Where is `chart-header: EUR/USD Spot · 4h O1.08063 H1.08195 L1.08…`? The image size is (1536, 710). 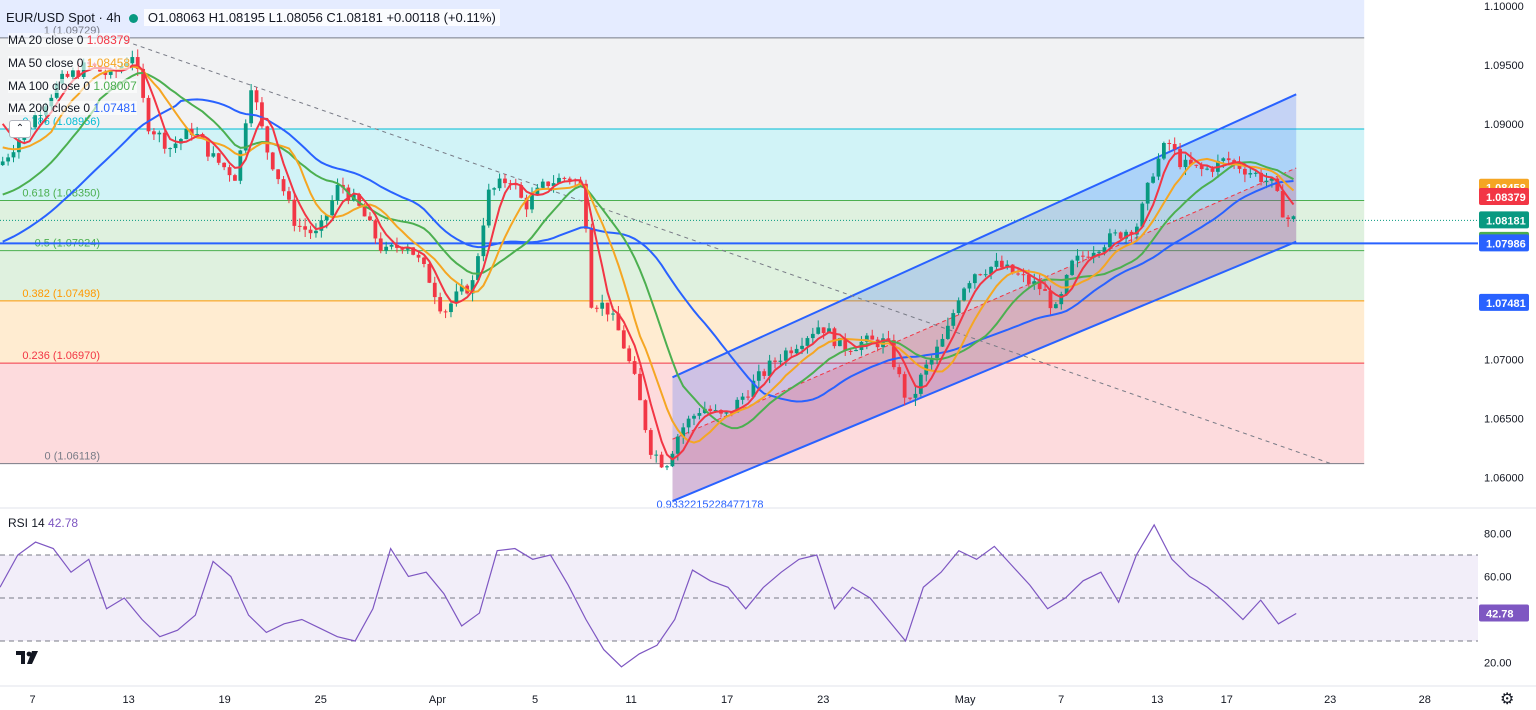 chart-header: EUR/USD Spot · 4h O1.08063 H1.08195 L1.08… is located at coordinates (253, 17).